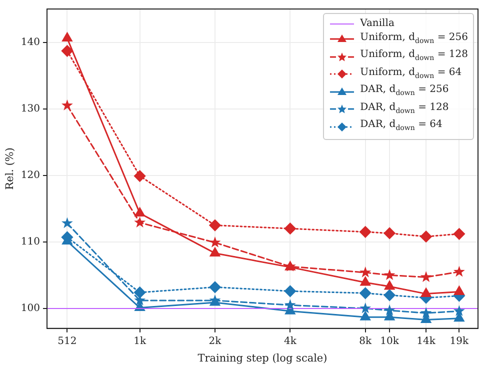 The height and width of the screenshot is (369, 485). I want to click on x-tick-label: 1k, so click(140, 341).